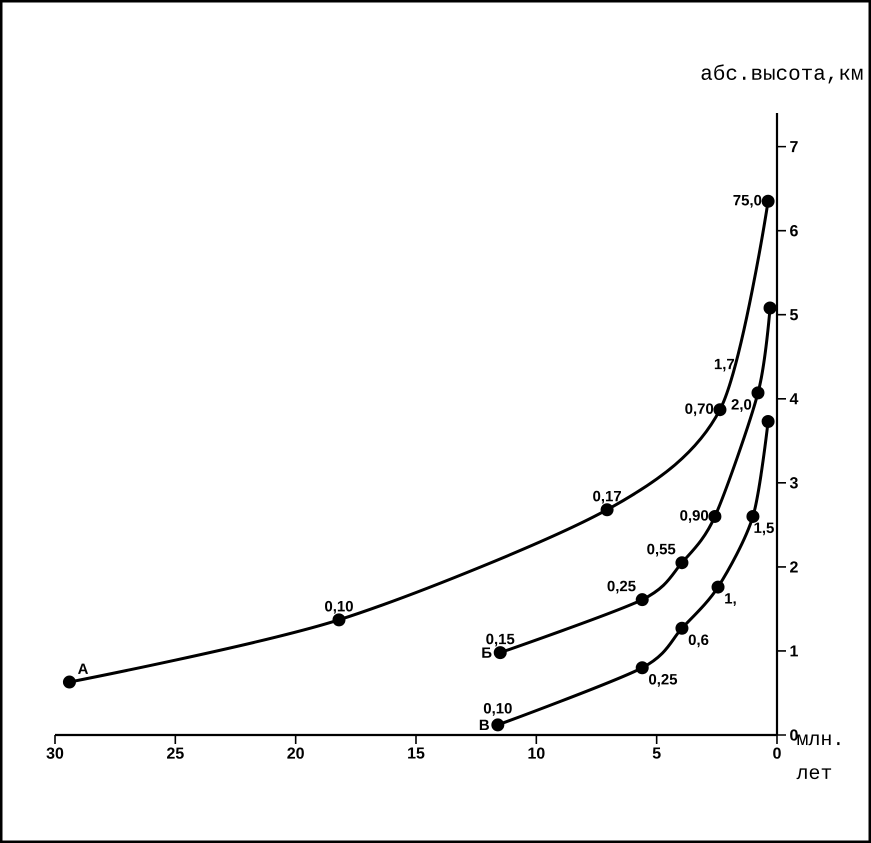 This screenshot has width=871, height=843. Describe the element at coordinates (777, 753) in the screenshot. I see `x-tick-label: 0` at that location.